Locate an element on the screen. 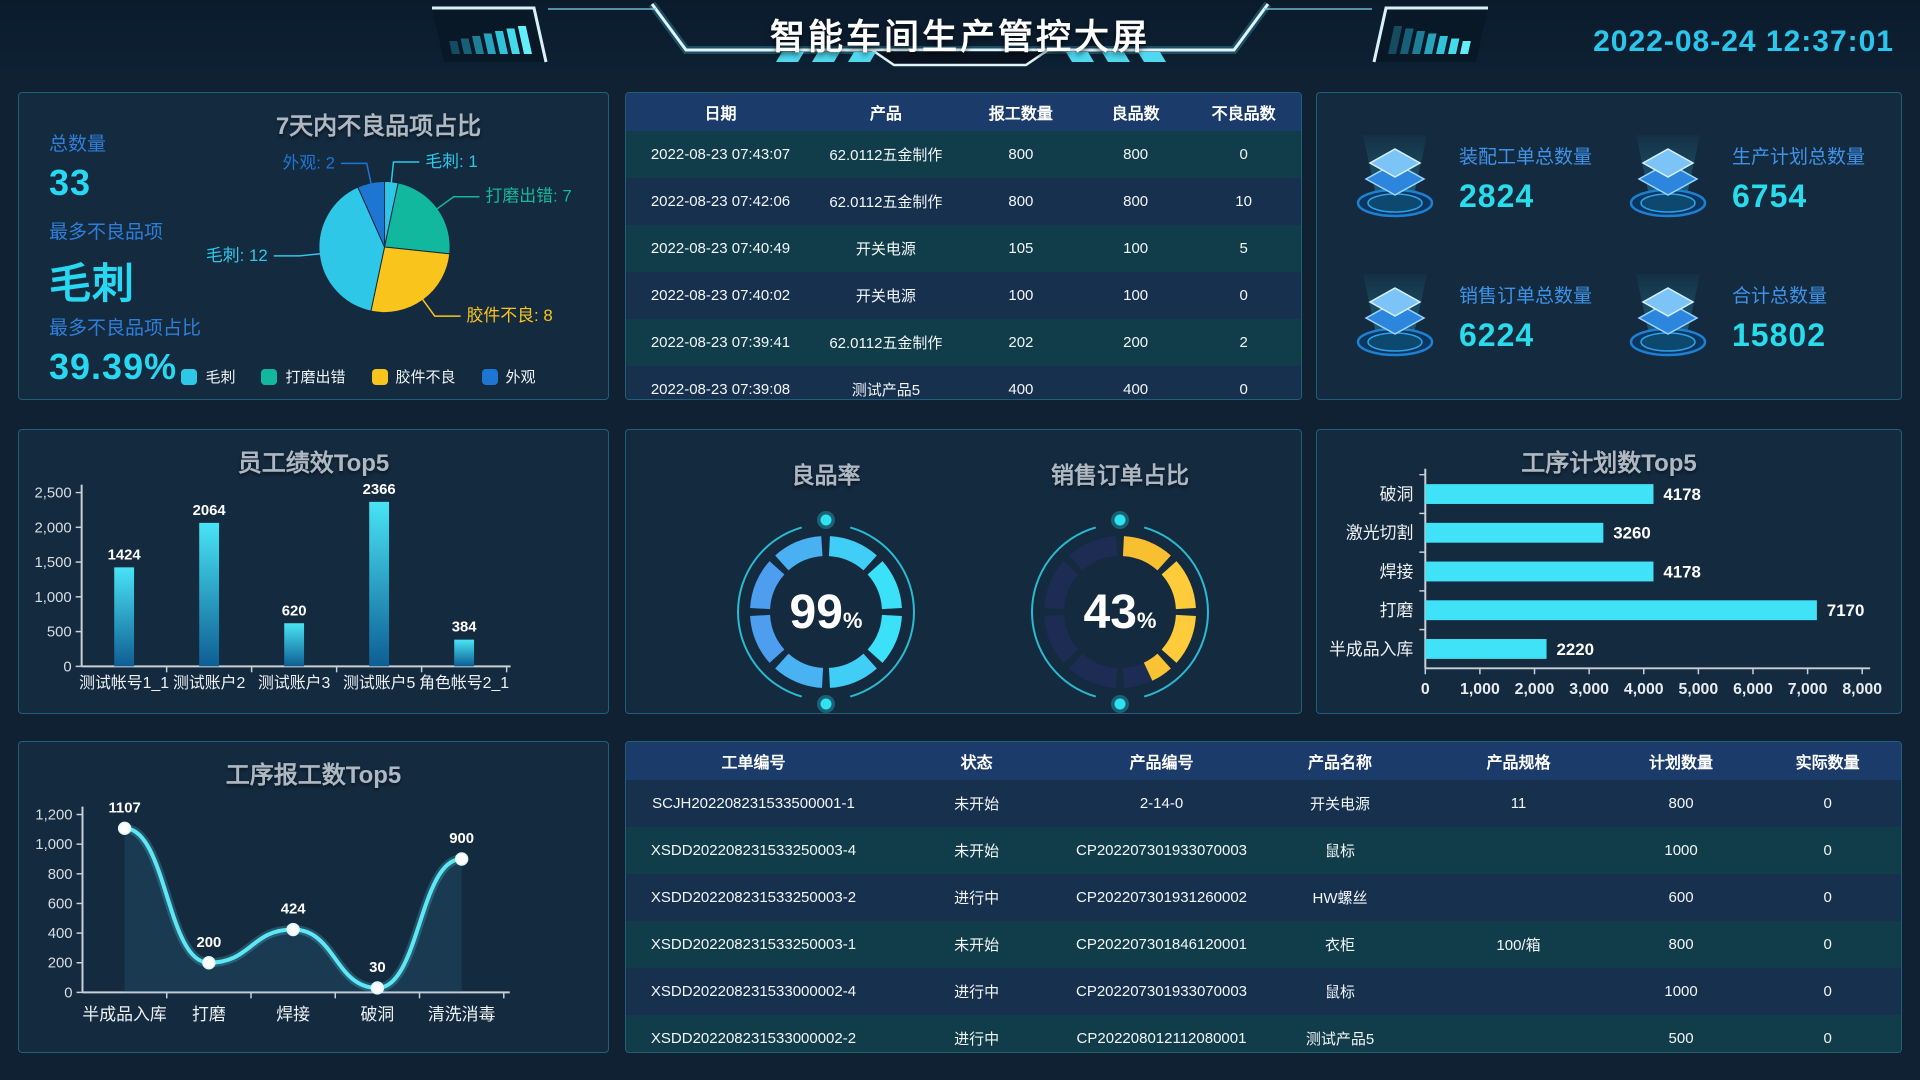 The height and width of the screenshot is (1080, 1920). table-header-row: 工单编号 状态 产品编号 产品名称 产品规格 计划数量 实际数量 is located at coordinates (1263, 761).